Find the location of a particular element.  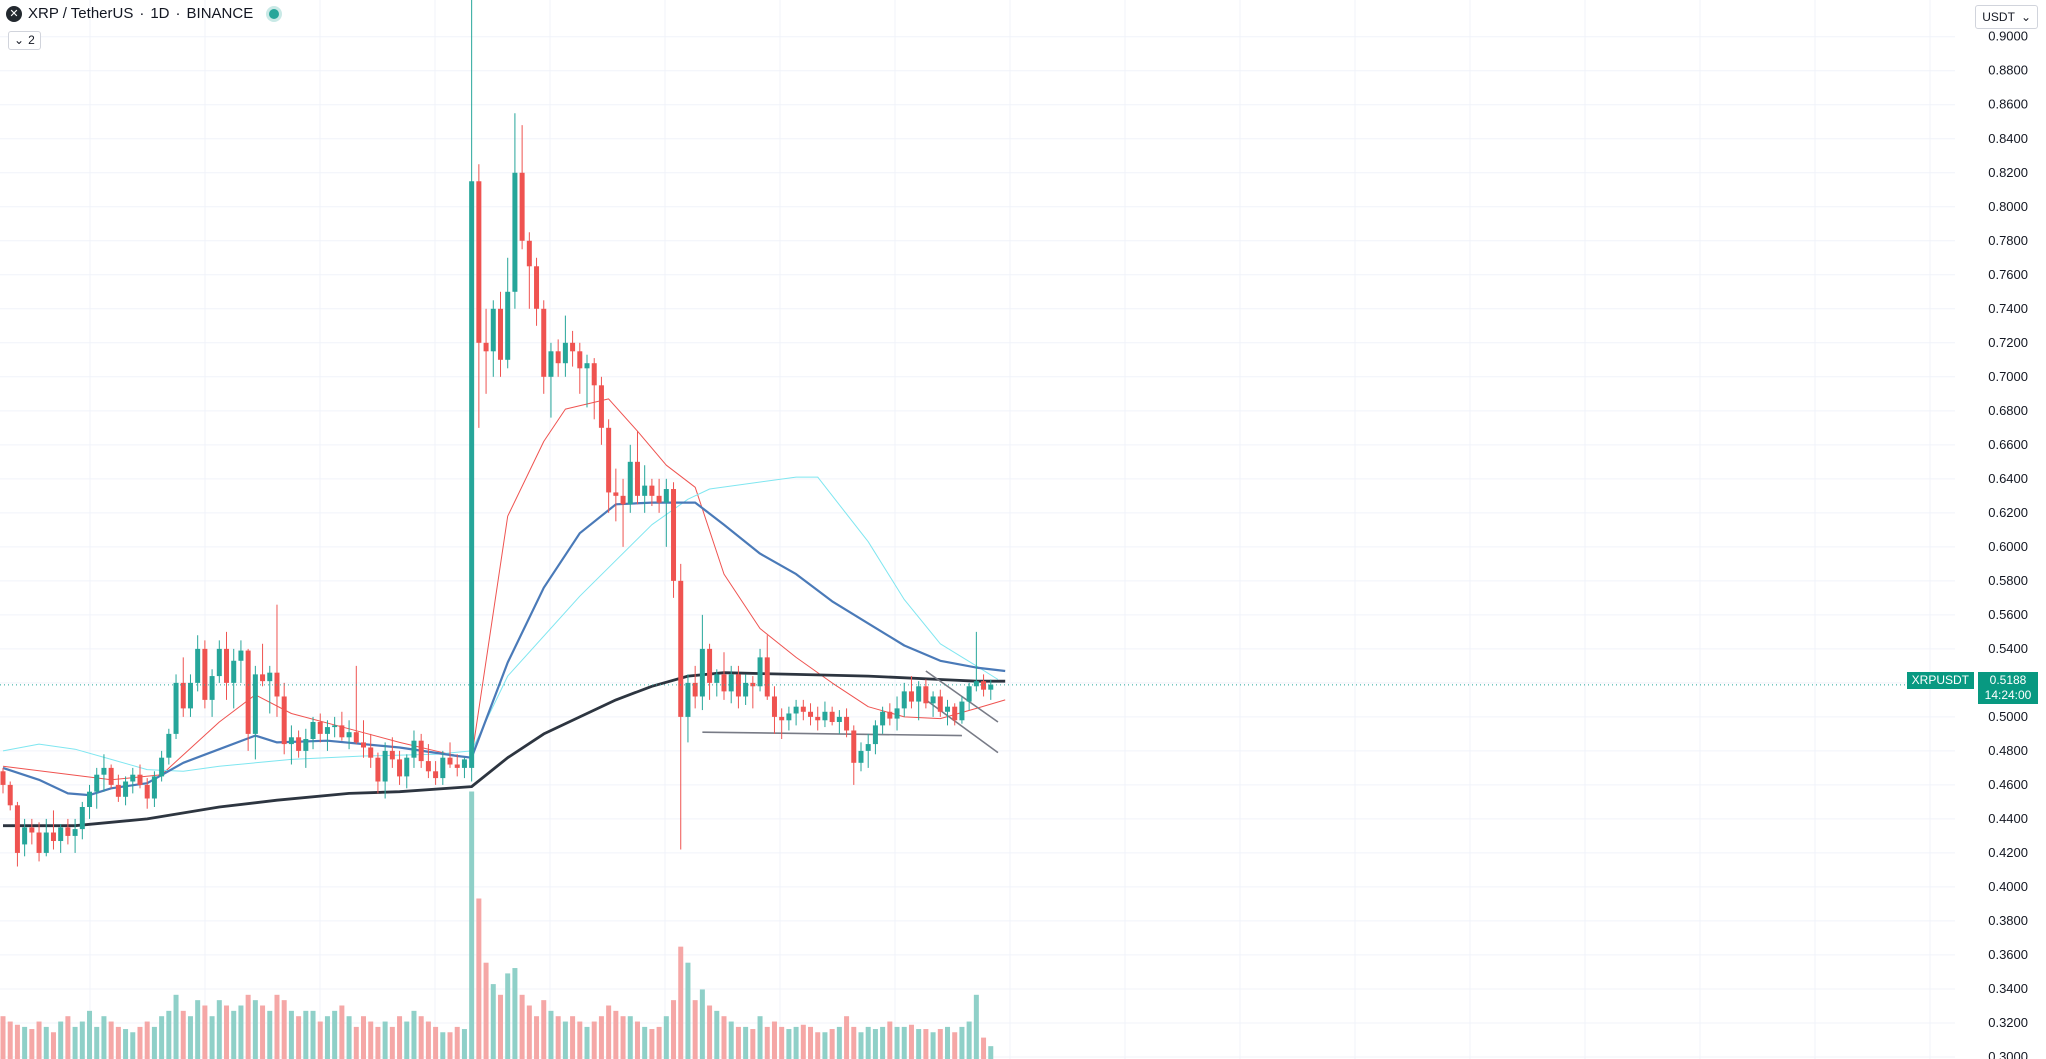

chevron-down-icon: ⌄ is located at coordinates (2025, 17).